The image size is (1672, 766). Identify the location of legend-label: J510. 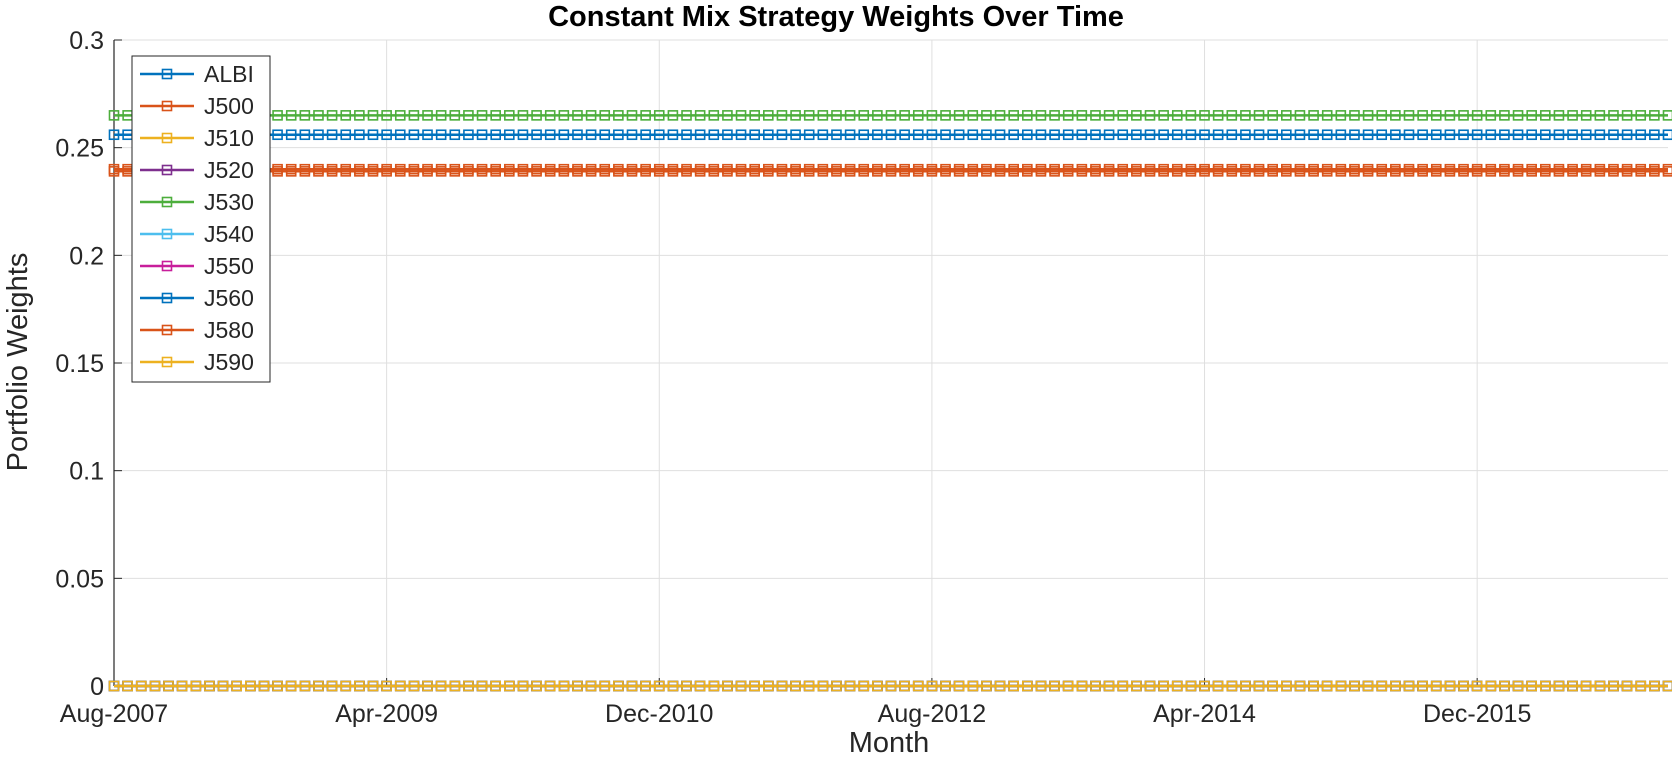
(229, 138).